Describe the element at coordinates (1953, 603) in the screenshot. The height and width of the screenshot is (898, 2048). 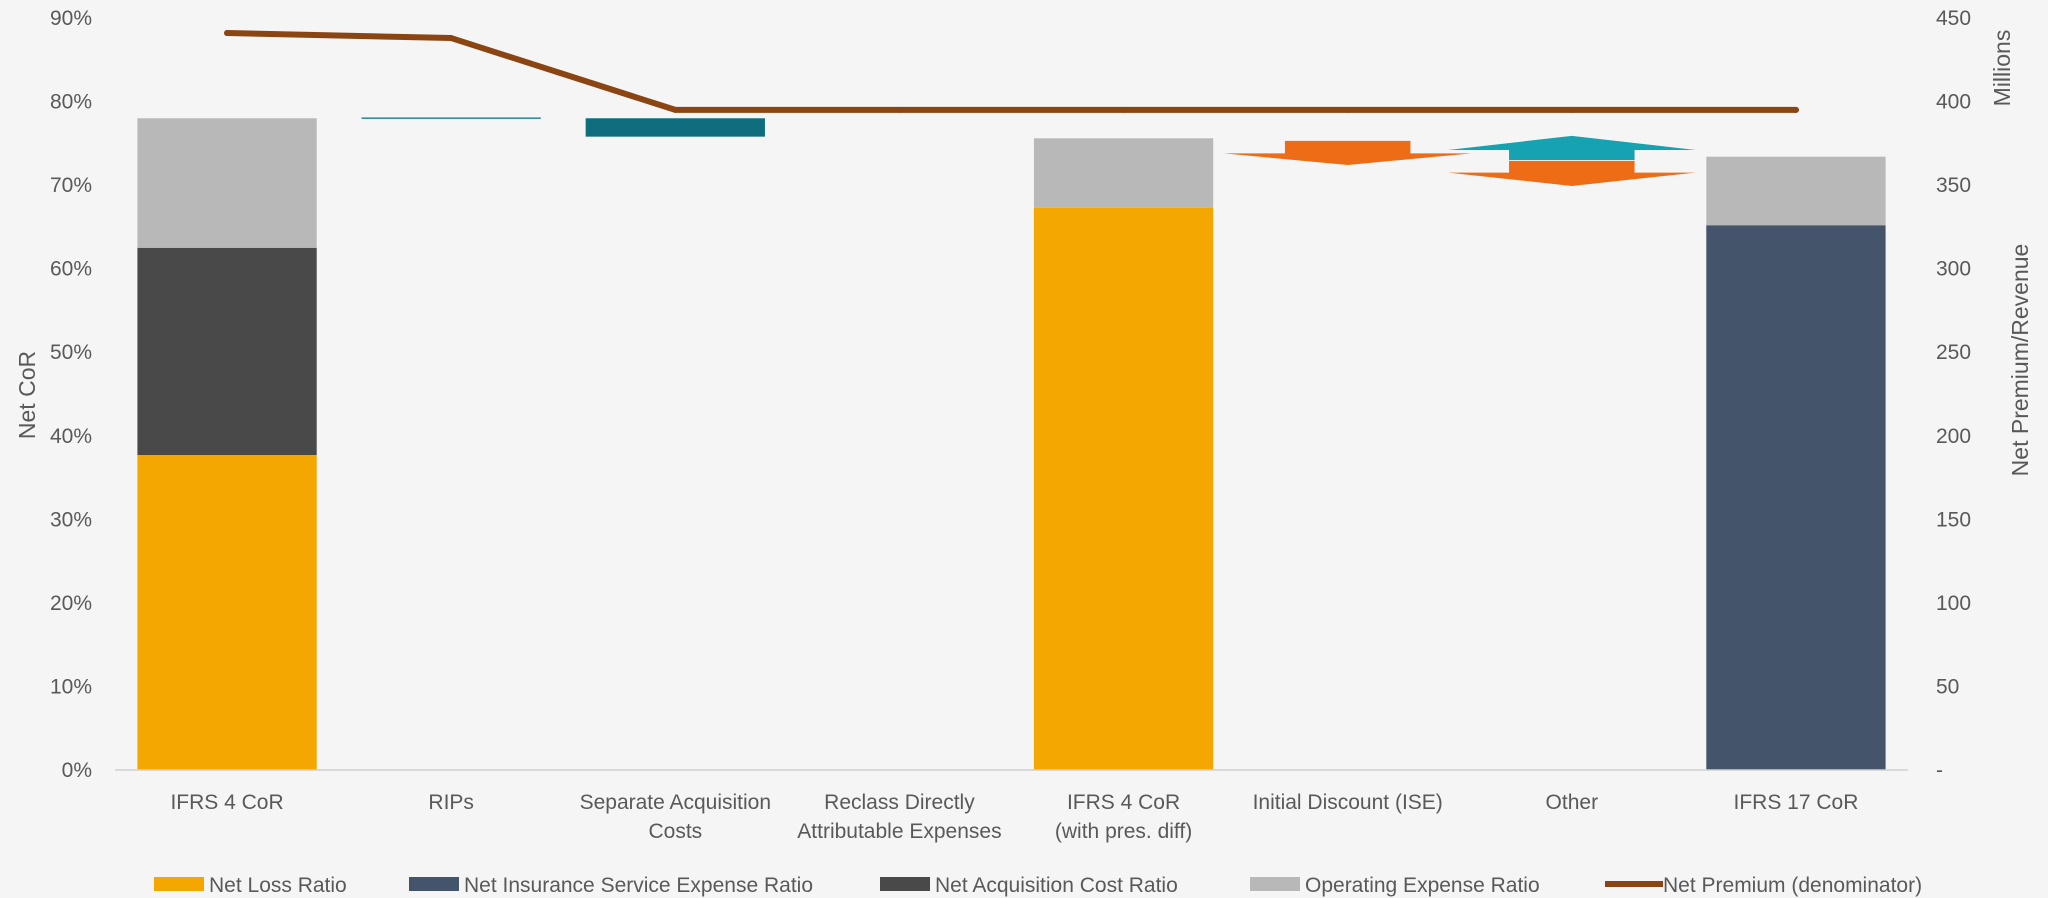
I see `y2-tick-label: 100` at that location.